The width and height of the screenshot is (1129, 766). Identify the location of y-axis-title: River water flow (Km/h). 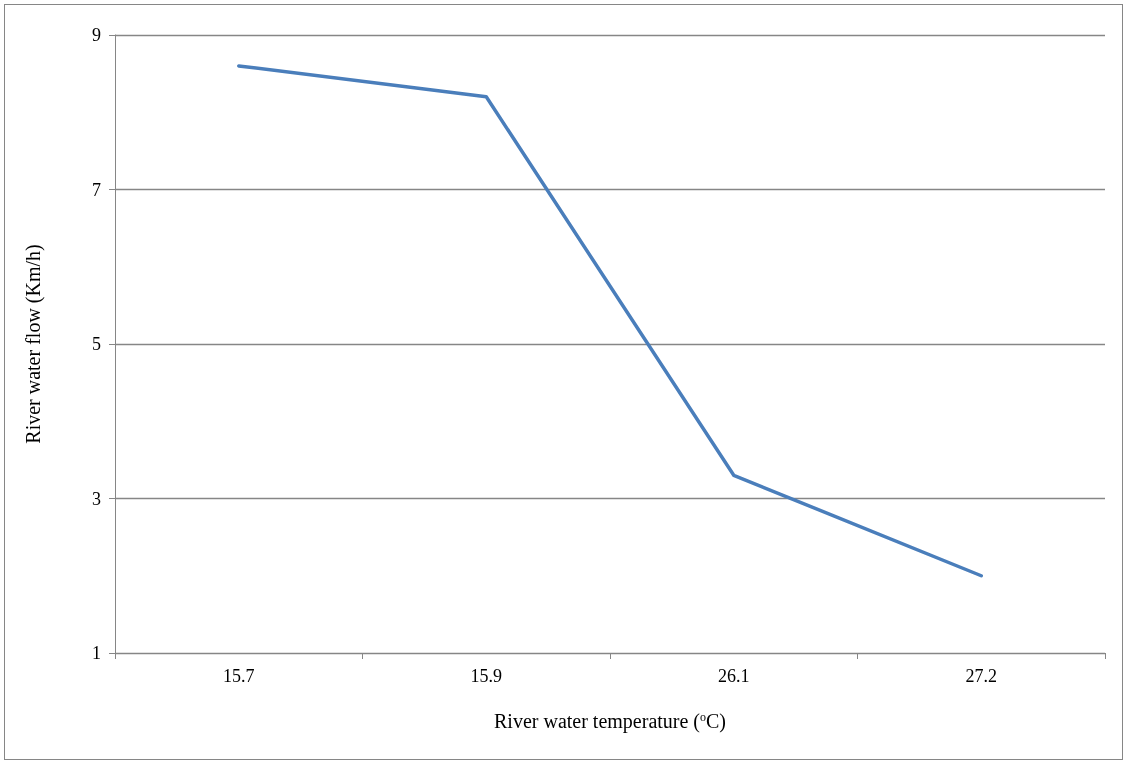
(33, 344).